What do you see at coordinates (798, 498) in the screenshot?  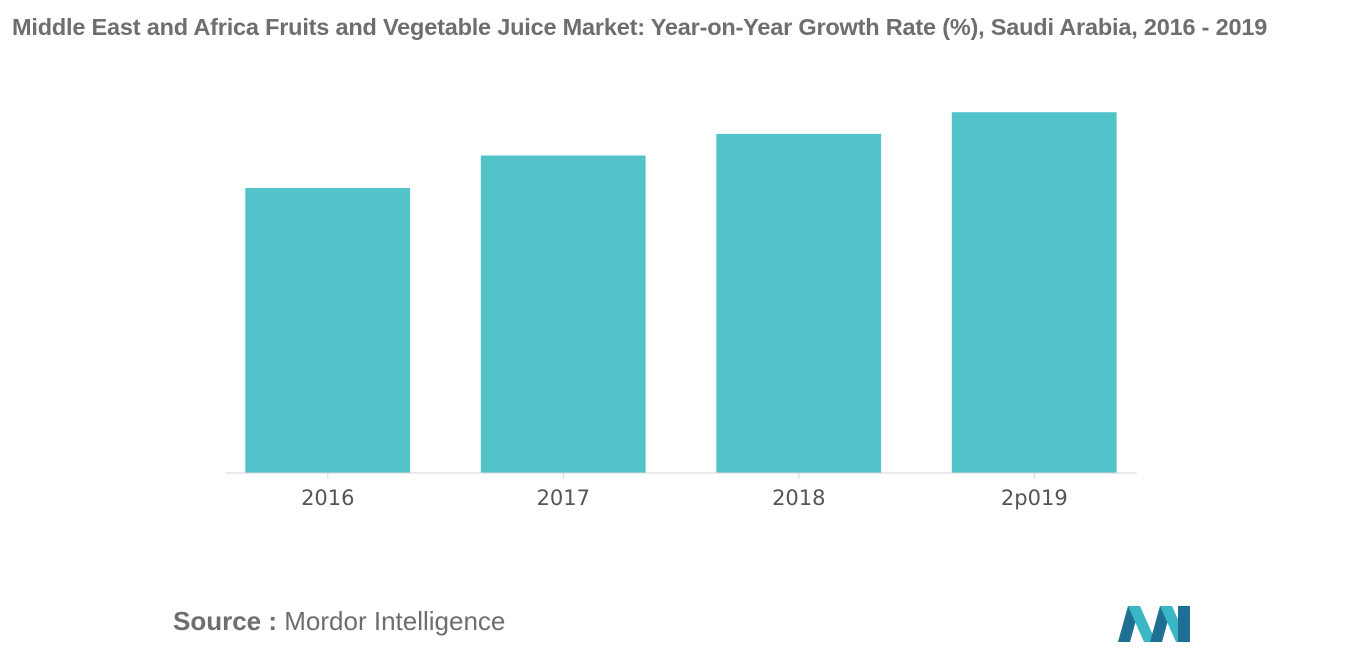 I see `x-tick-label-2: 2018` at bounding box center [798, 498].